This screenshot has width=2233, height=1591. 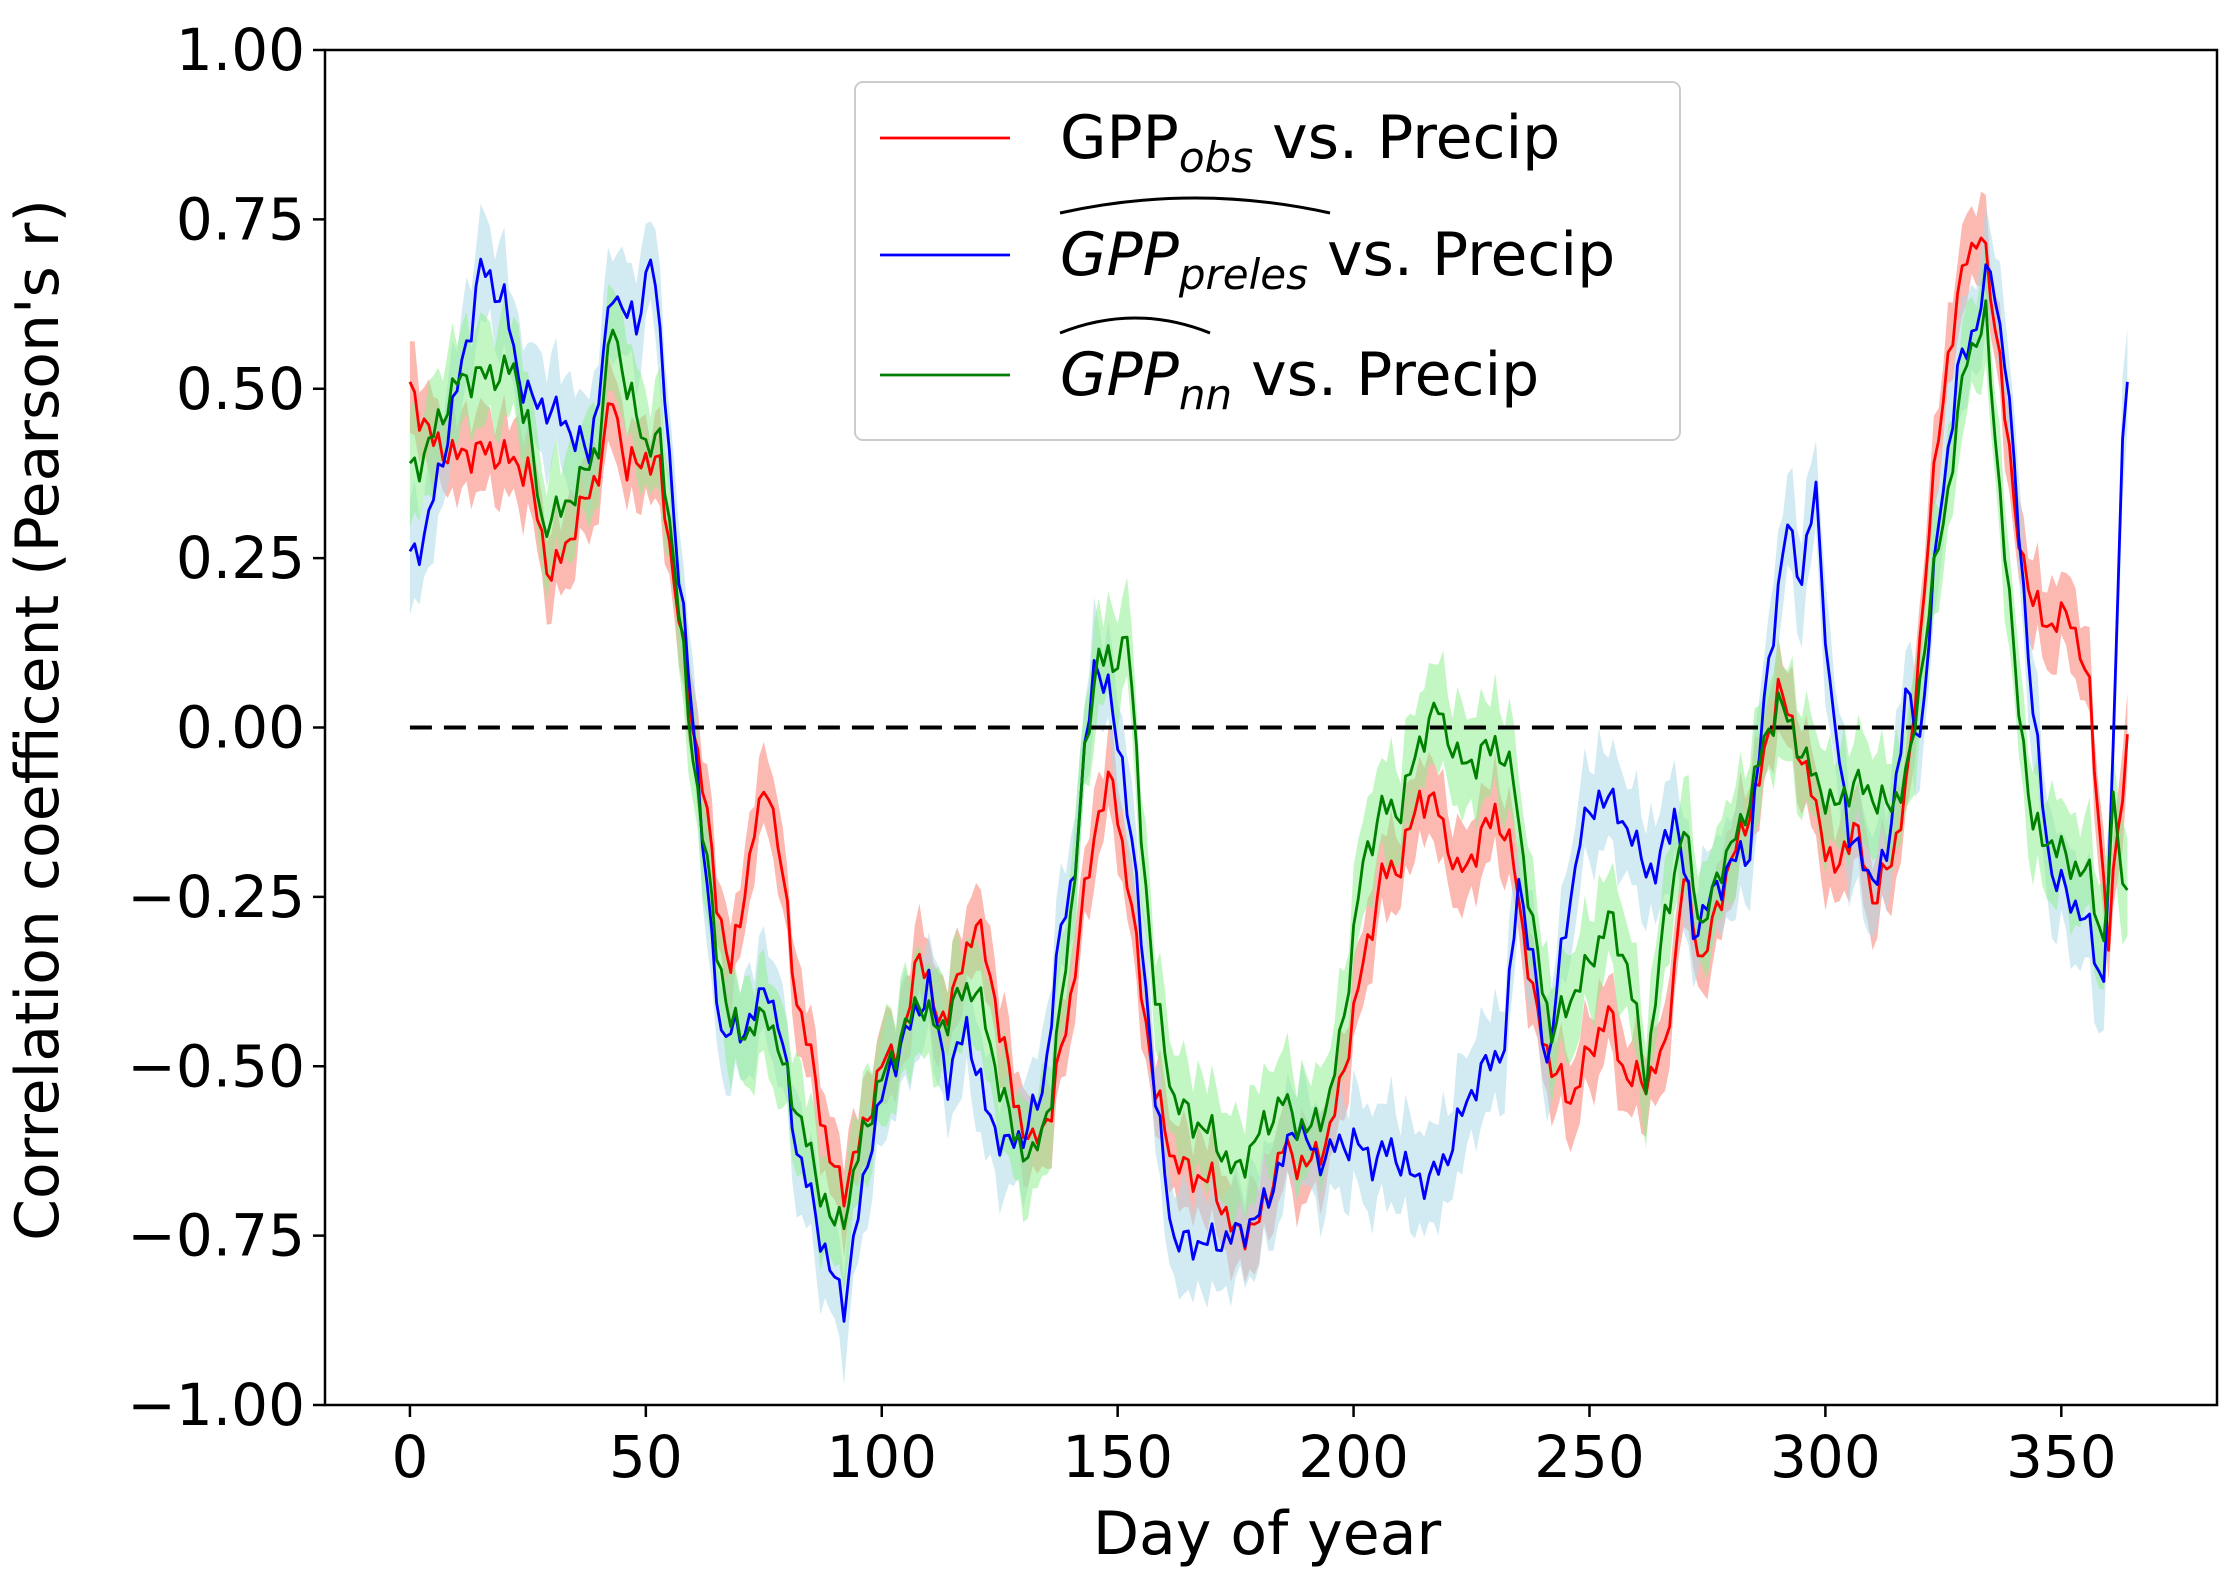 What do you see at coordinates (1117, 1457) in the screenshot?
I see `x-tick-label: 150` at bounding box center [1117, 1457].